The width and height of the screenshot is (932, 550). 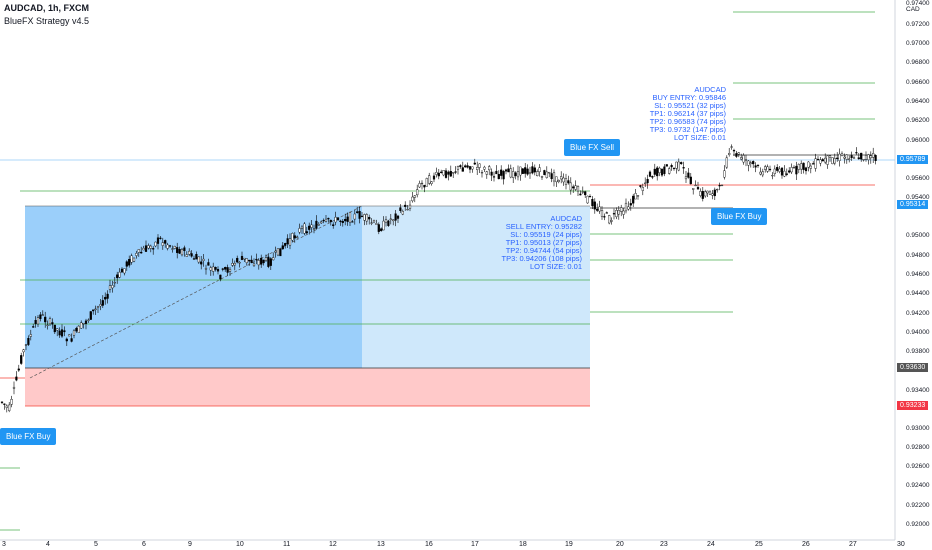 I want to click on buy-box-line: TP2: 0.96583 (74 pips), so click(x=687, y=121).